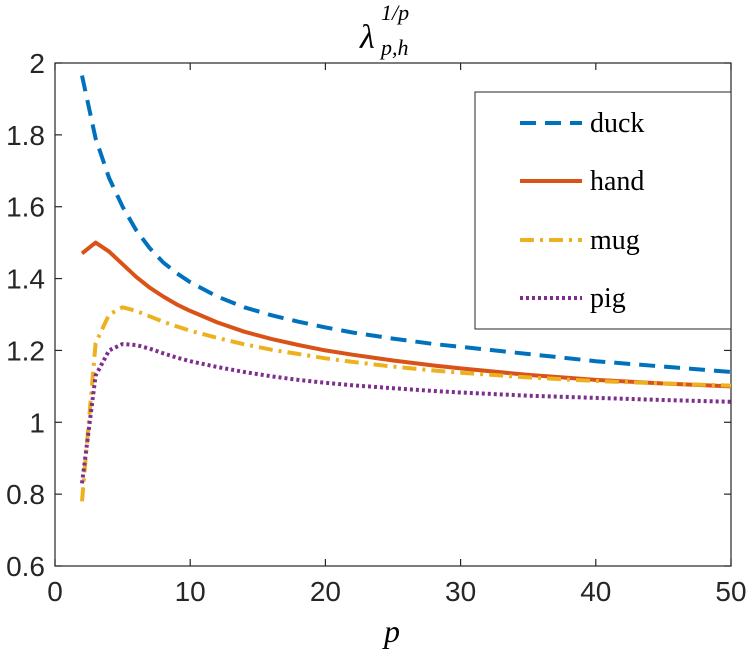 This screenshot has width=751, height=650. What do you see at coordinates (617, 123) in the screenshot?
I see `legend-label-duck: duck` at bounding box center [617, 123].